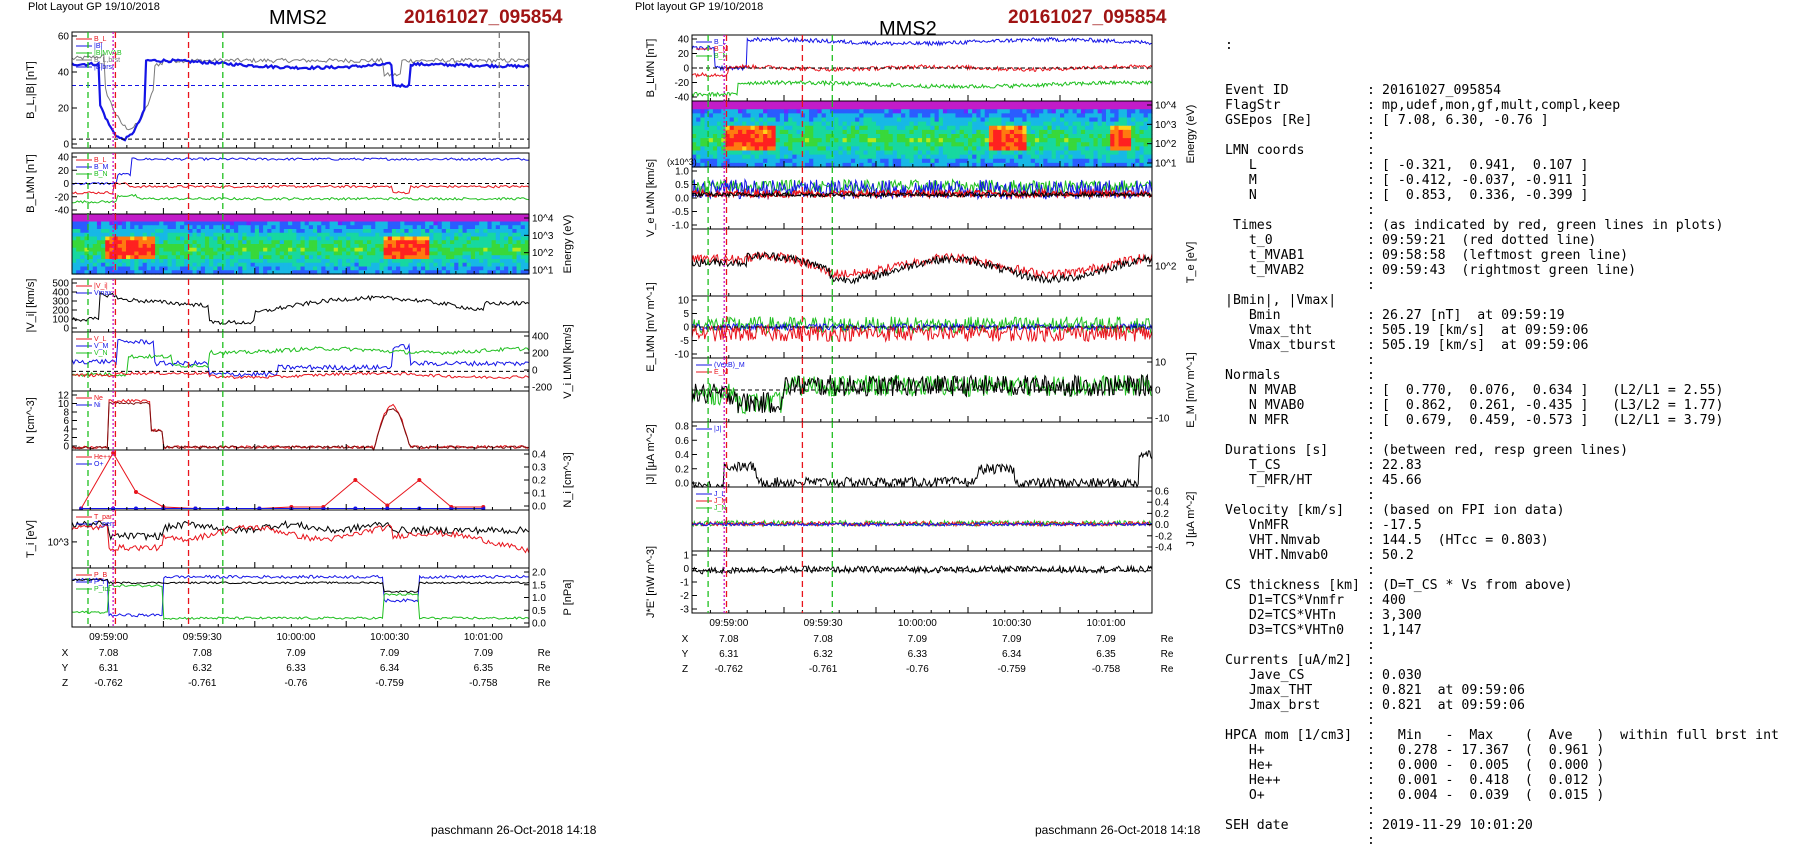 This screenshot has width=1804, height=863. I want to click on ylabel: |V_i| [km/s], so click(31, 305).